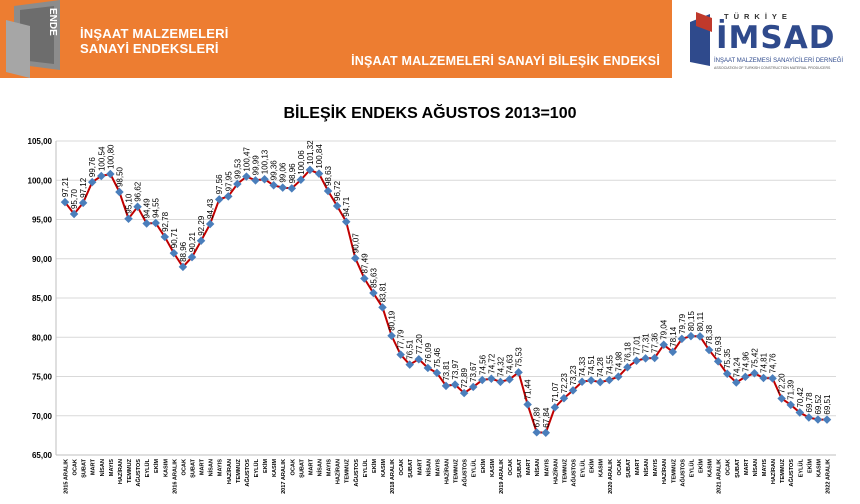 The width and height of the screenshot is (860, 504). Describe the element at coordinates (745, 361) in the screenshot. I see `data-label: 74,96` at that location.